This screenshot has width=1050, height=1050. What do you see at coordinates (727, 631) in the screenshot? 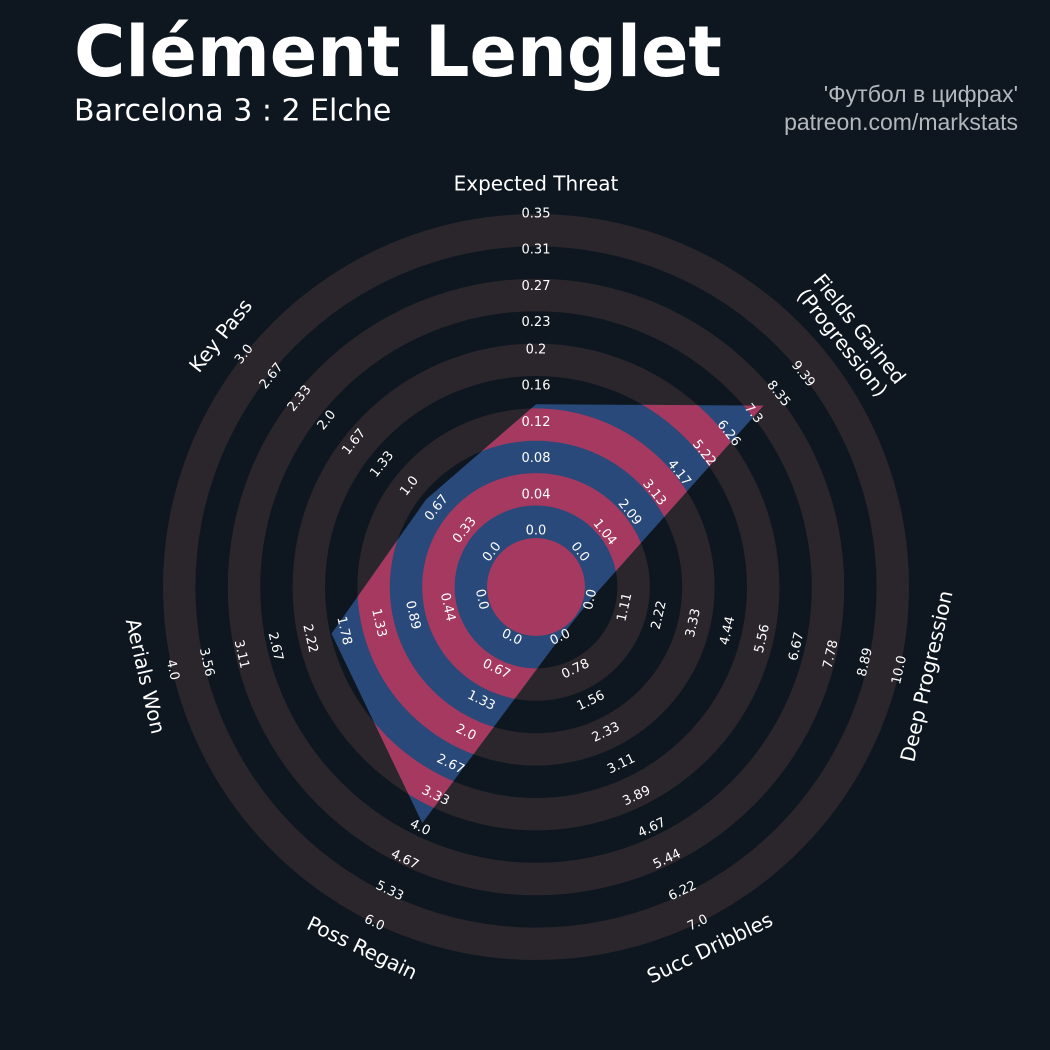
I see `tick-label: 4.44` at bounding box center [727, 631].